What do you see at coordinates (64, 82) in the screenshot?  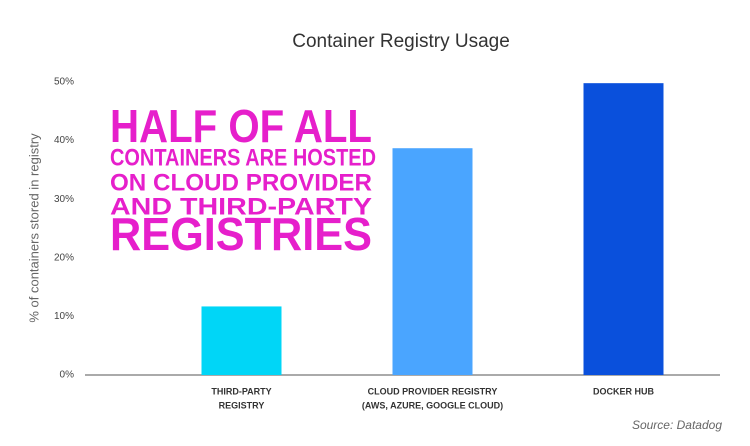 I see `y-tick-label: 50%` at bounding box center [64, 82].